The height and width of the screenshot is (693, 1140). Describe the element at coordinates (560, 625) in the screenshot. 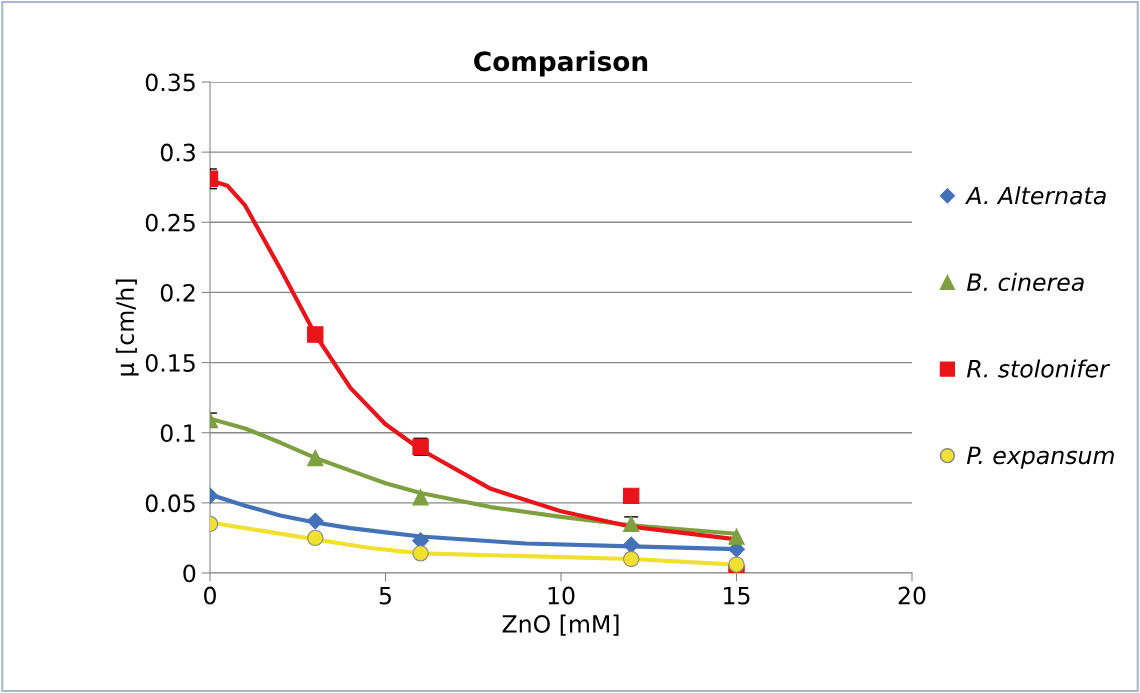

I see `x-axis-title: ZnO [mM]` at that location.